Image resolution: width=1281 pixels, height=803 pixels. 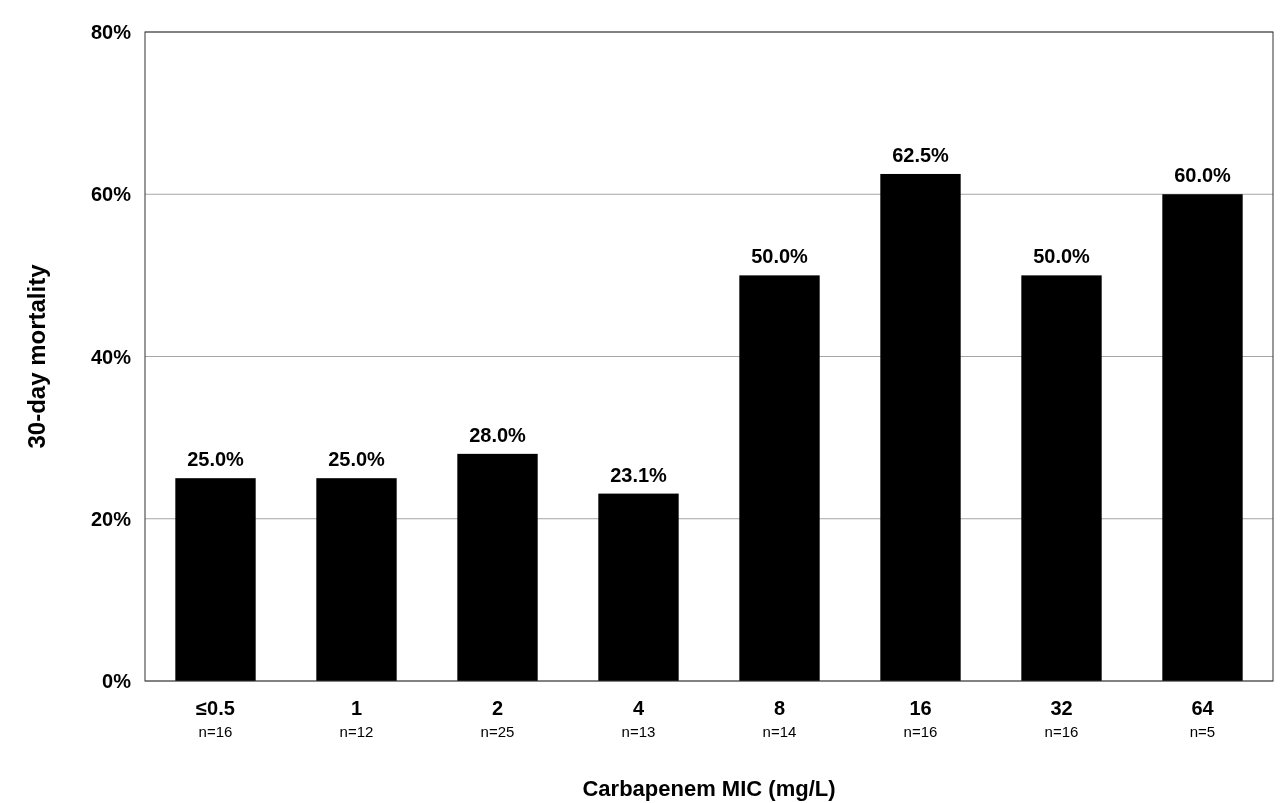 What do you see at coordinates (920, 718) in the screenshot?
I see `x-tick-label: 16 n=16` at bounding box center [920, 718].